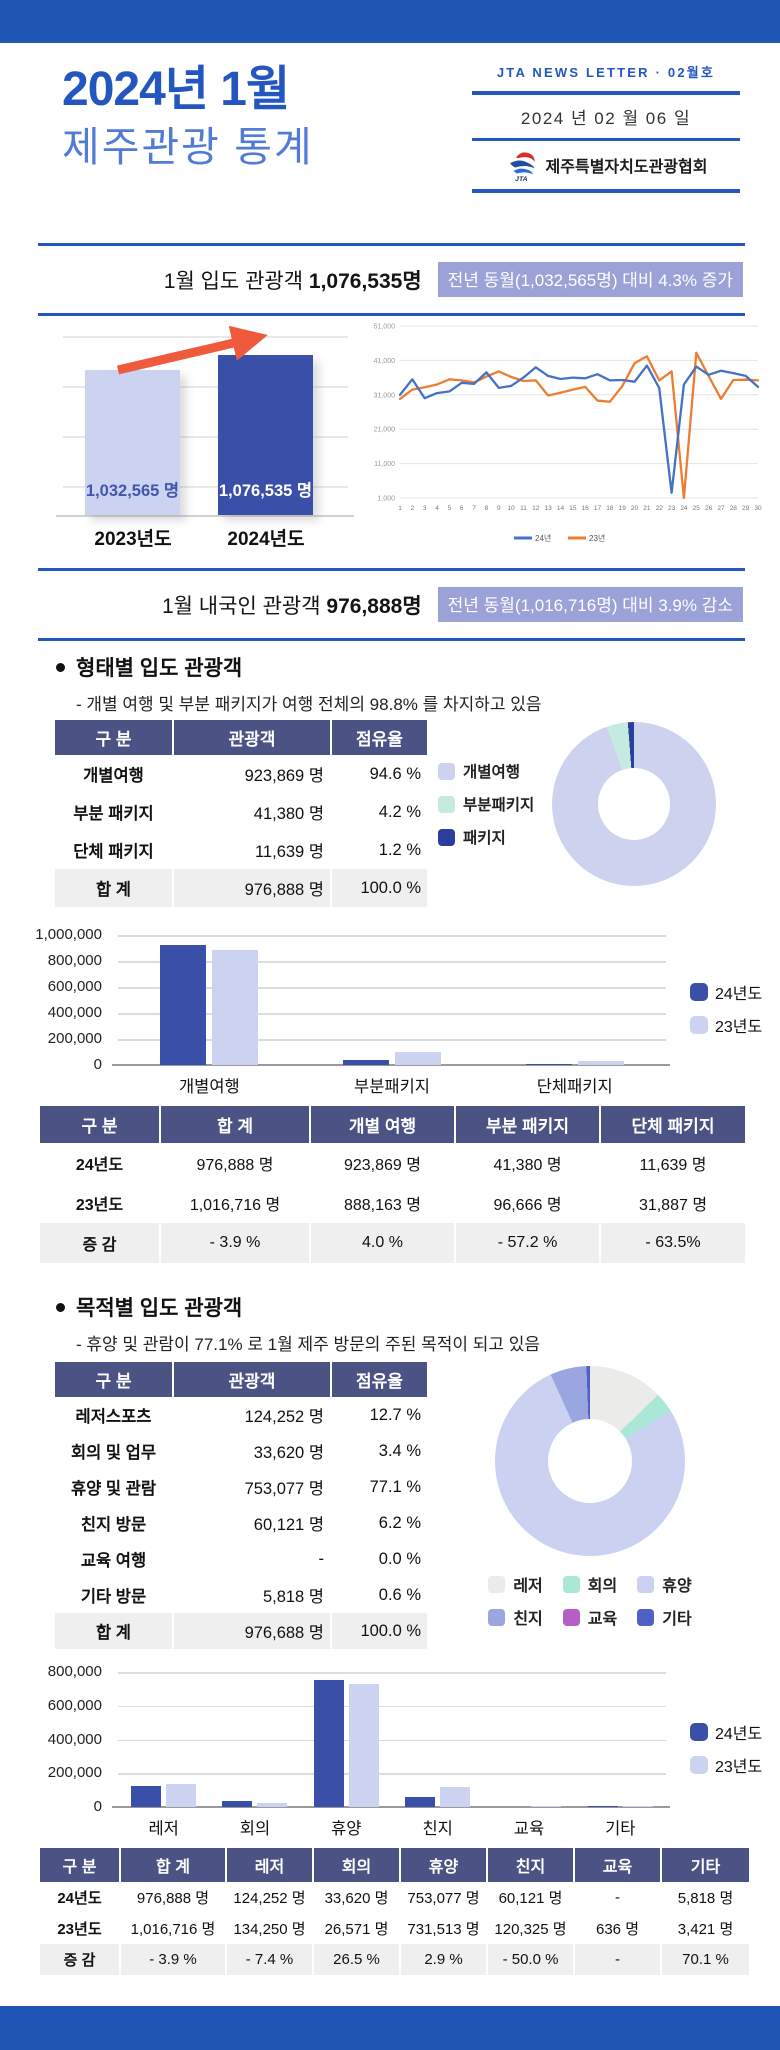 The image size is (780, 2050). Describe the element at coordinates (444, 1897) in the screenshot. I see `table-cell: 753,077 명` at that location.